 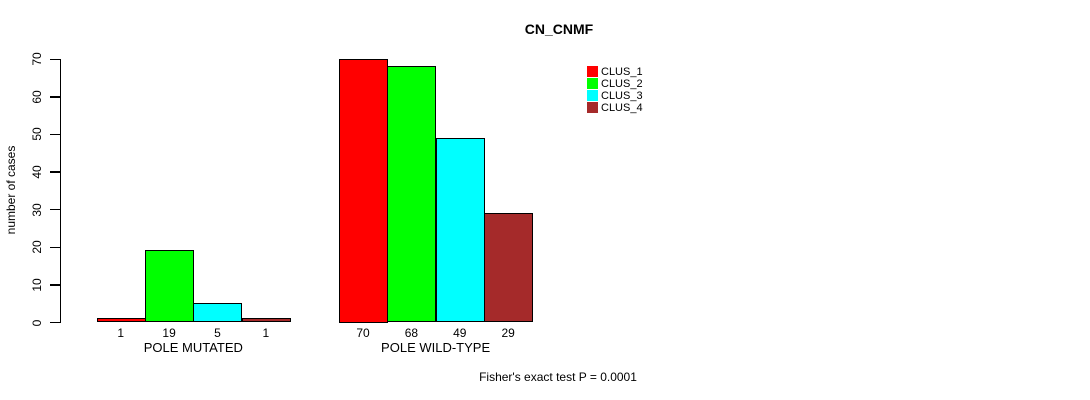 What do you see at coordinates (11, 190) in the screenshot?
I see `y-axis-label: number of cases` at bounding box center [11, 190].